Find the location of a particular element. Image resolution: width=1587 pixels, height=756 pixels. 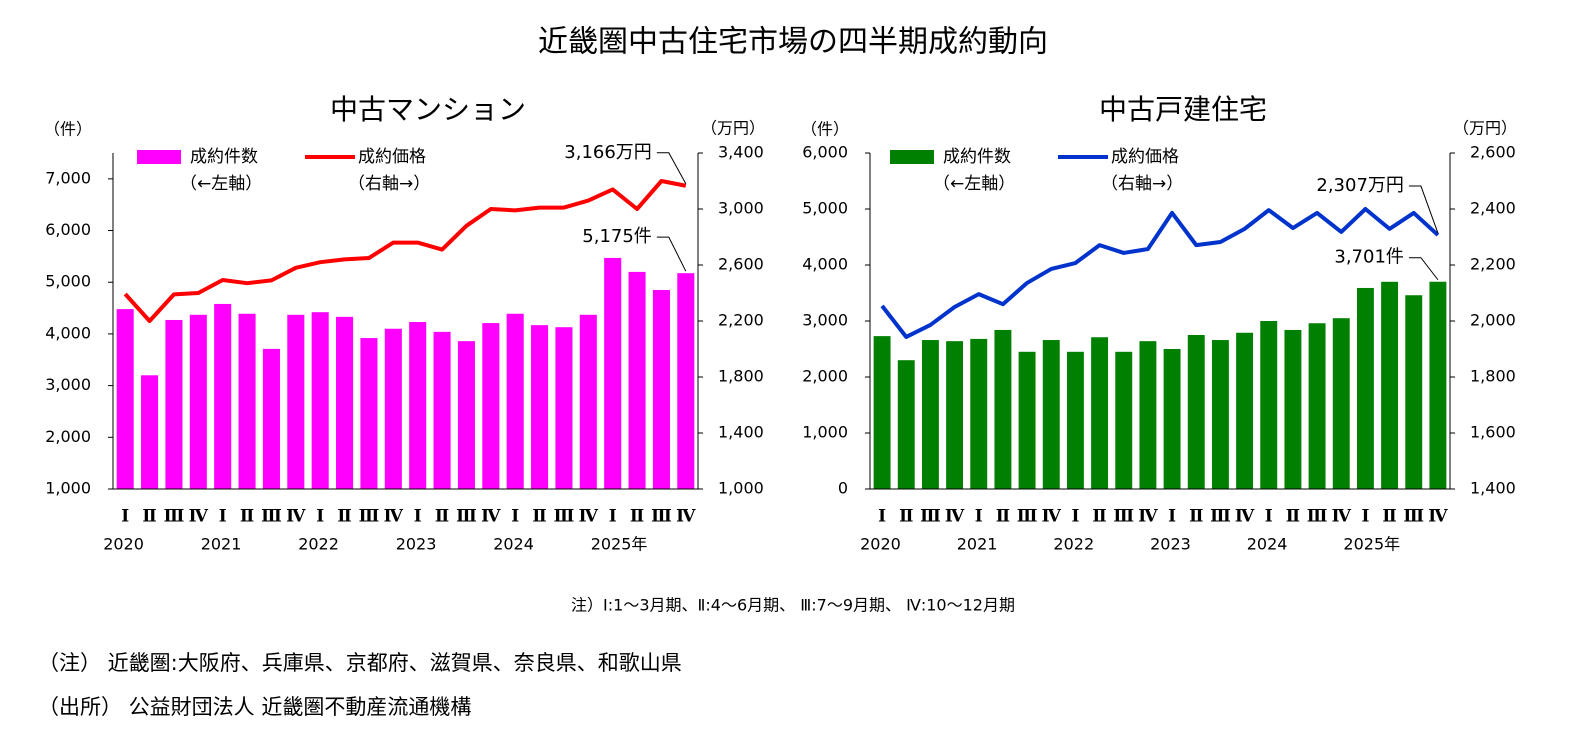

value-label: 5,175件 is located at coordinates (617, 236).